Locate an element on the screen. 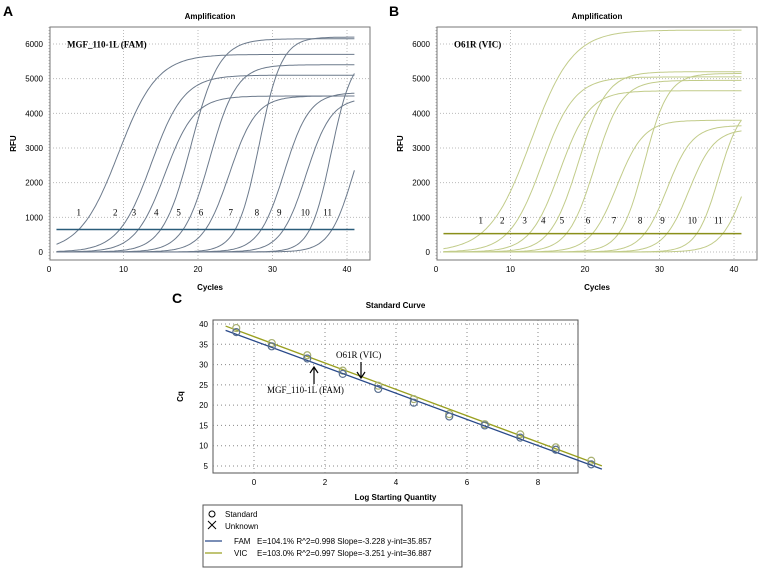 The image size is (767, 569). x-tick-label: 6 is located at coordinates (467, 482).